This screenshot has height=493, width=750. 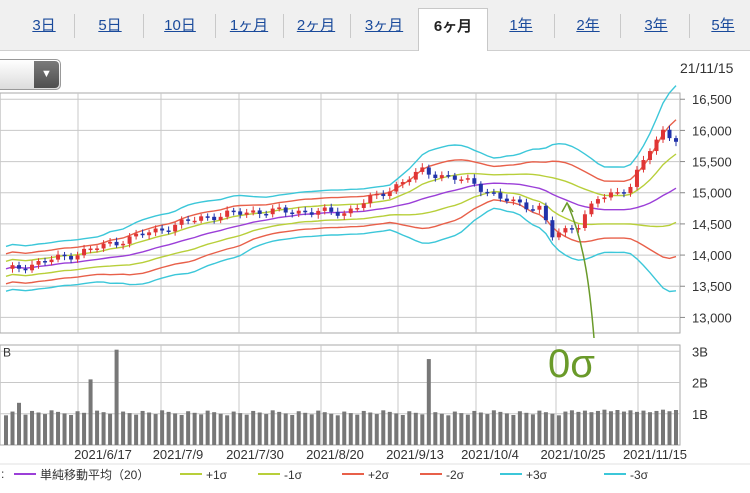 I want to click on tab-2-years: 2年, so click(x=588, y=25).